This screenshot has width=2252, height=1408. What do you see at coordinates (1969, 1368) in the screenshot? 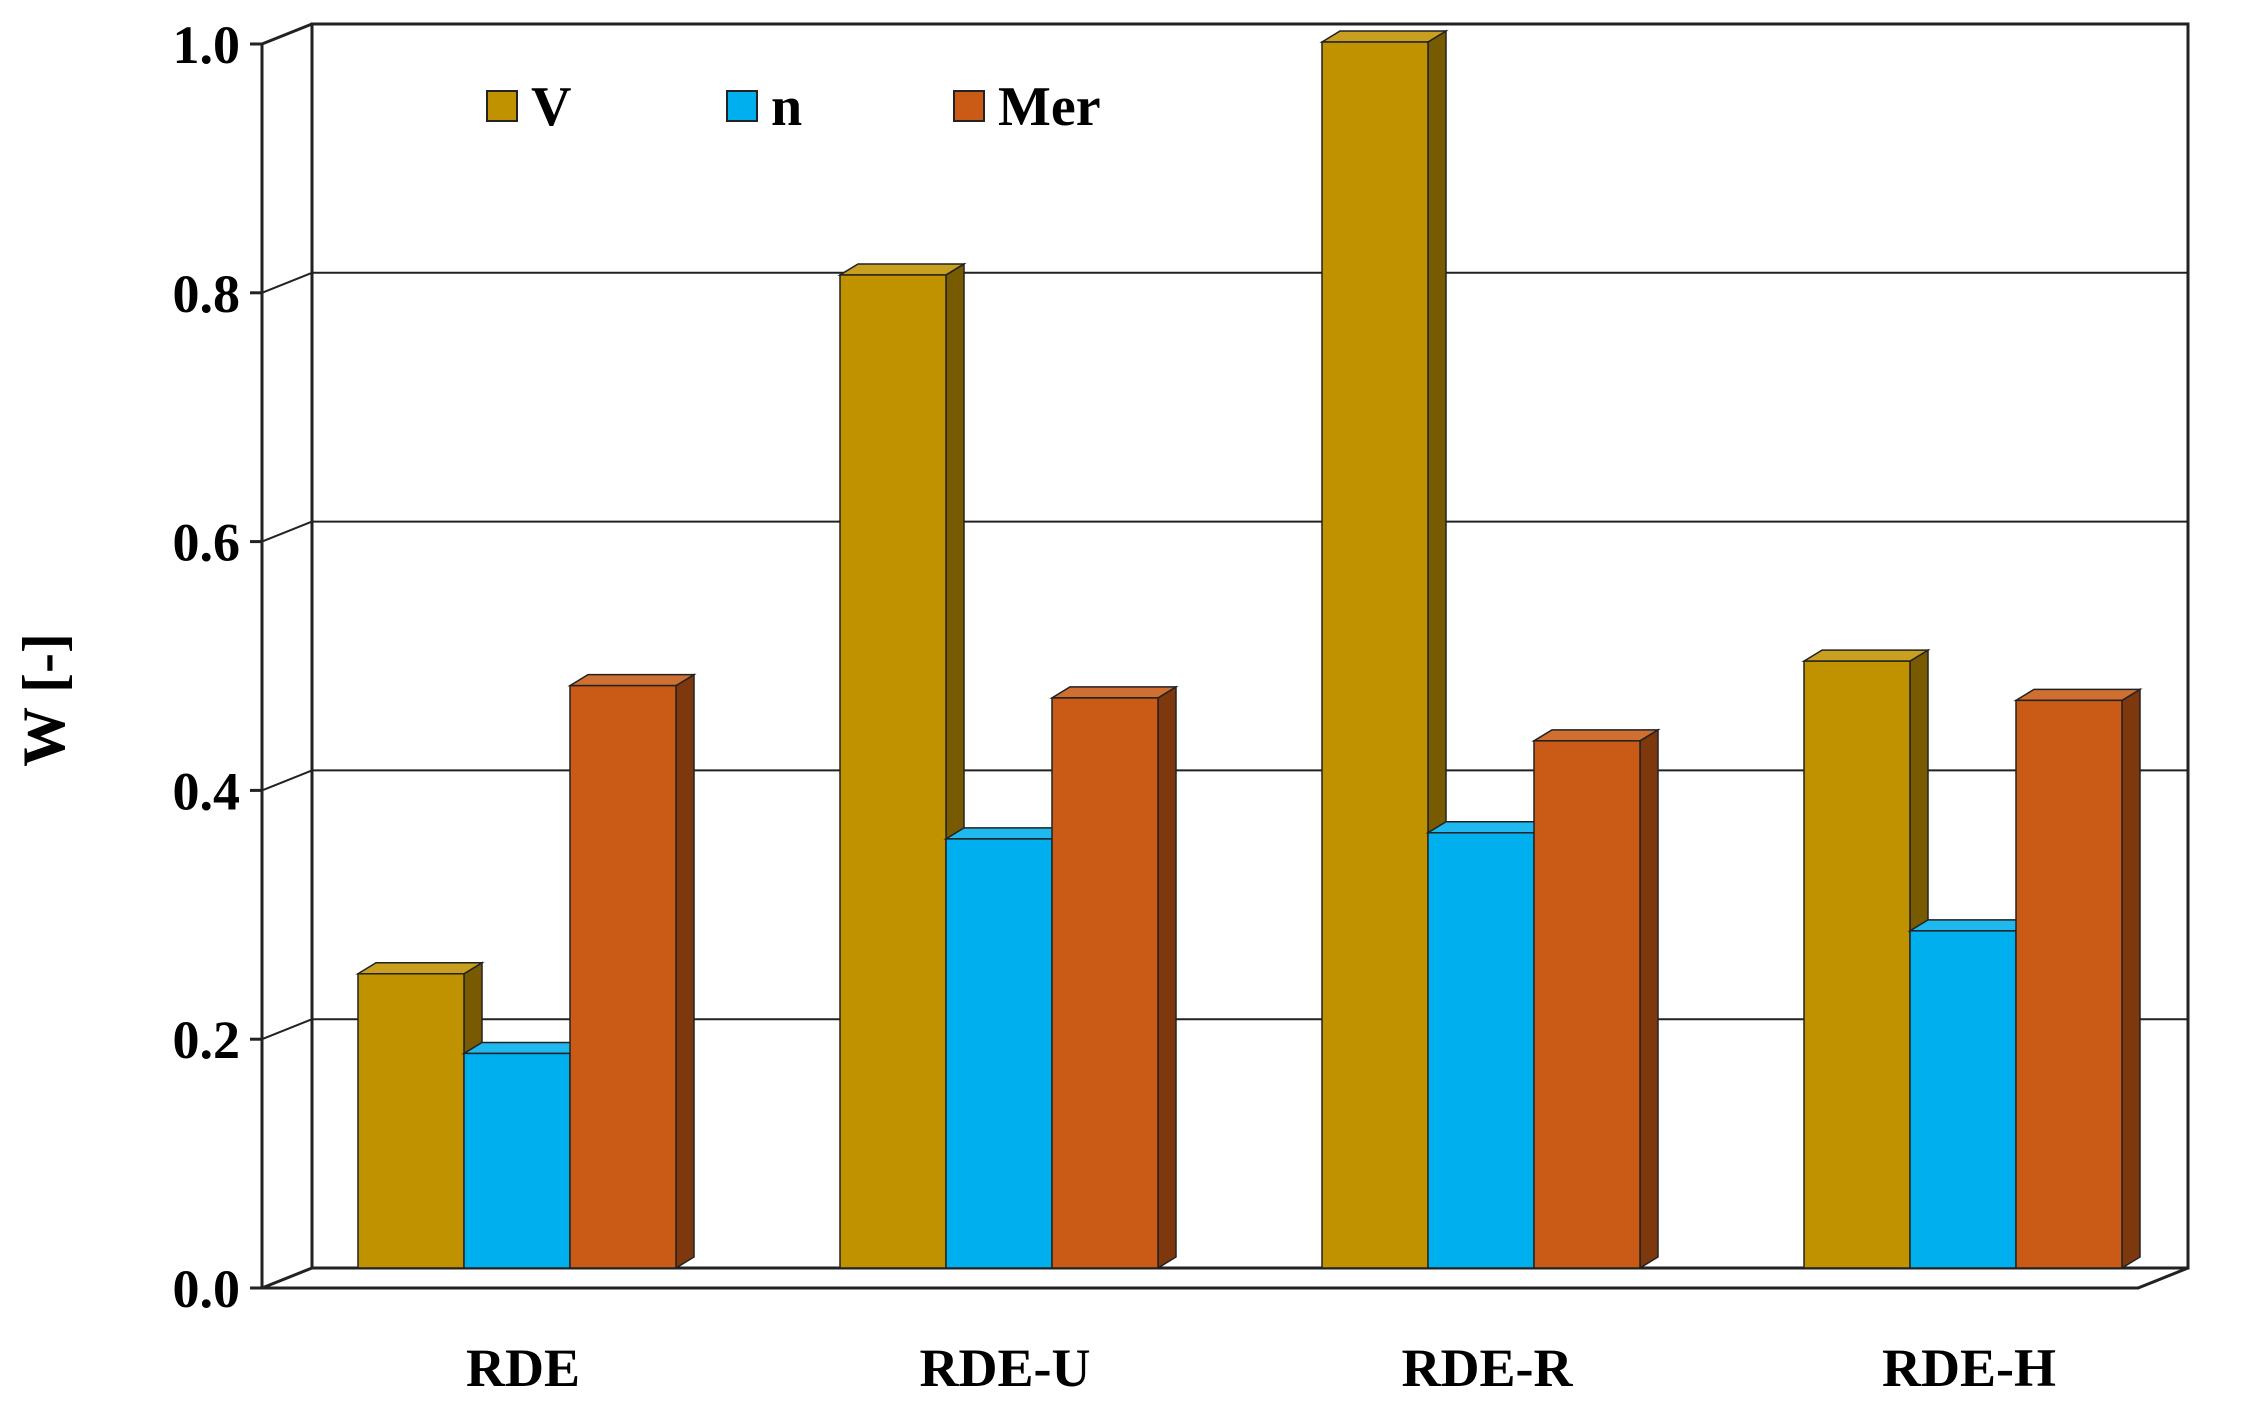
I see `x-category-label: RDE-H` at bounding box center [1969, 1368].